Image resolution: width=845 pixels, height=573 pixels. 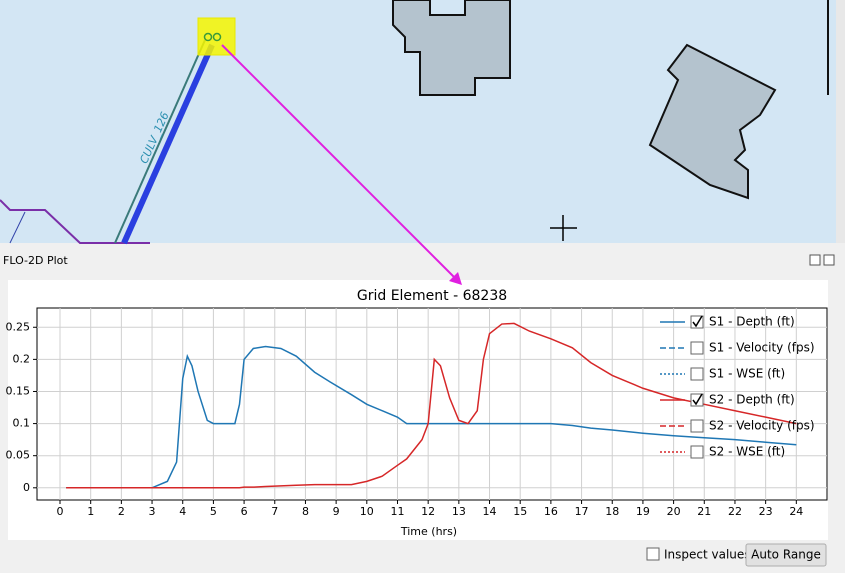 What do you see at coordinates (551, 511) in the screenshot?
I see `x-tick-label: 16` at bounding box center [551, 511].